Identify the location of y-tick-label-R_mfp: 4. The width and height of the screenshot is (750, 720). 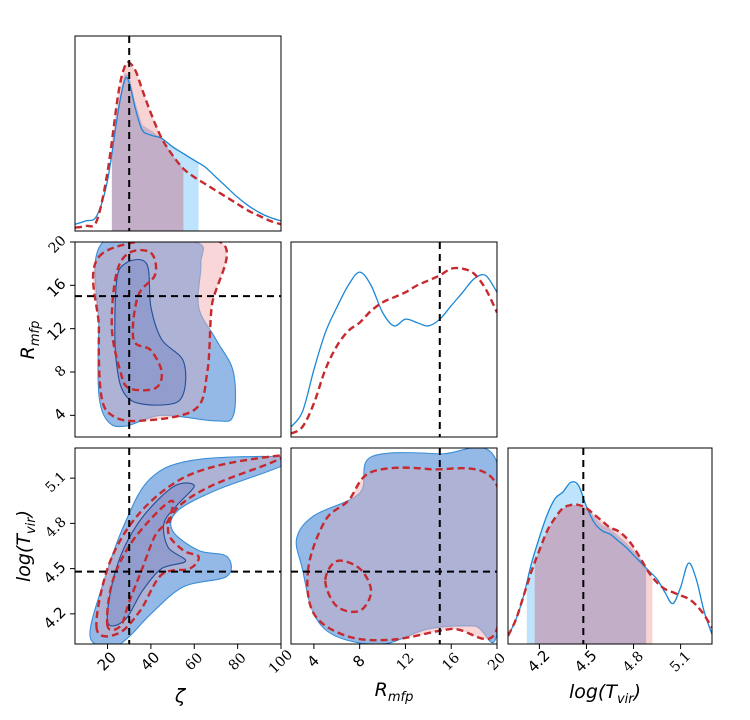
(59, 414).